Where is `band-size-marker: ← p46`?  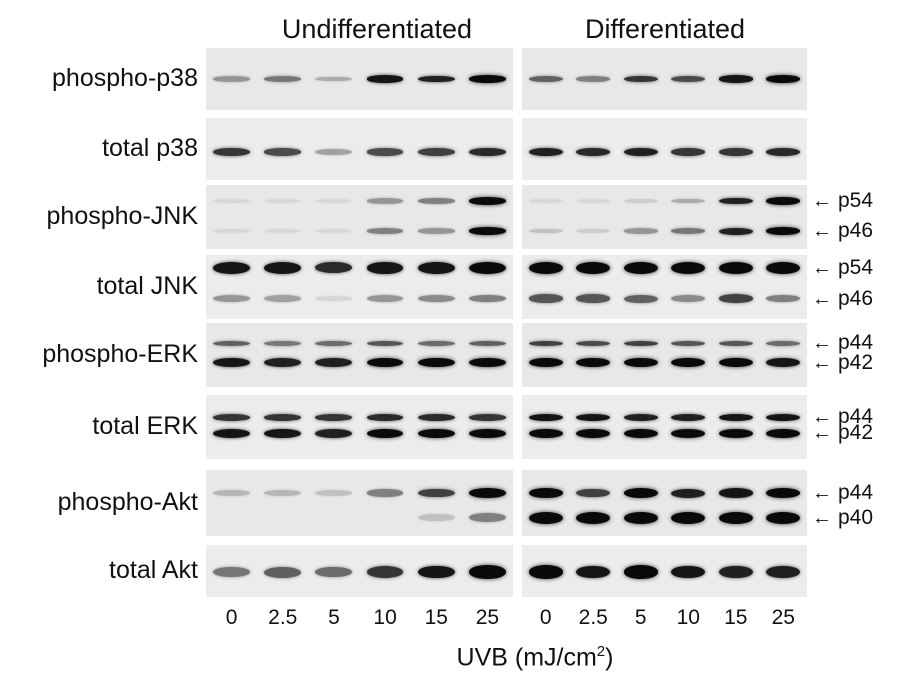
band-size-marker: ← p46 is located at coordinates (842, 231).